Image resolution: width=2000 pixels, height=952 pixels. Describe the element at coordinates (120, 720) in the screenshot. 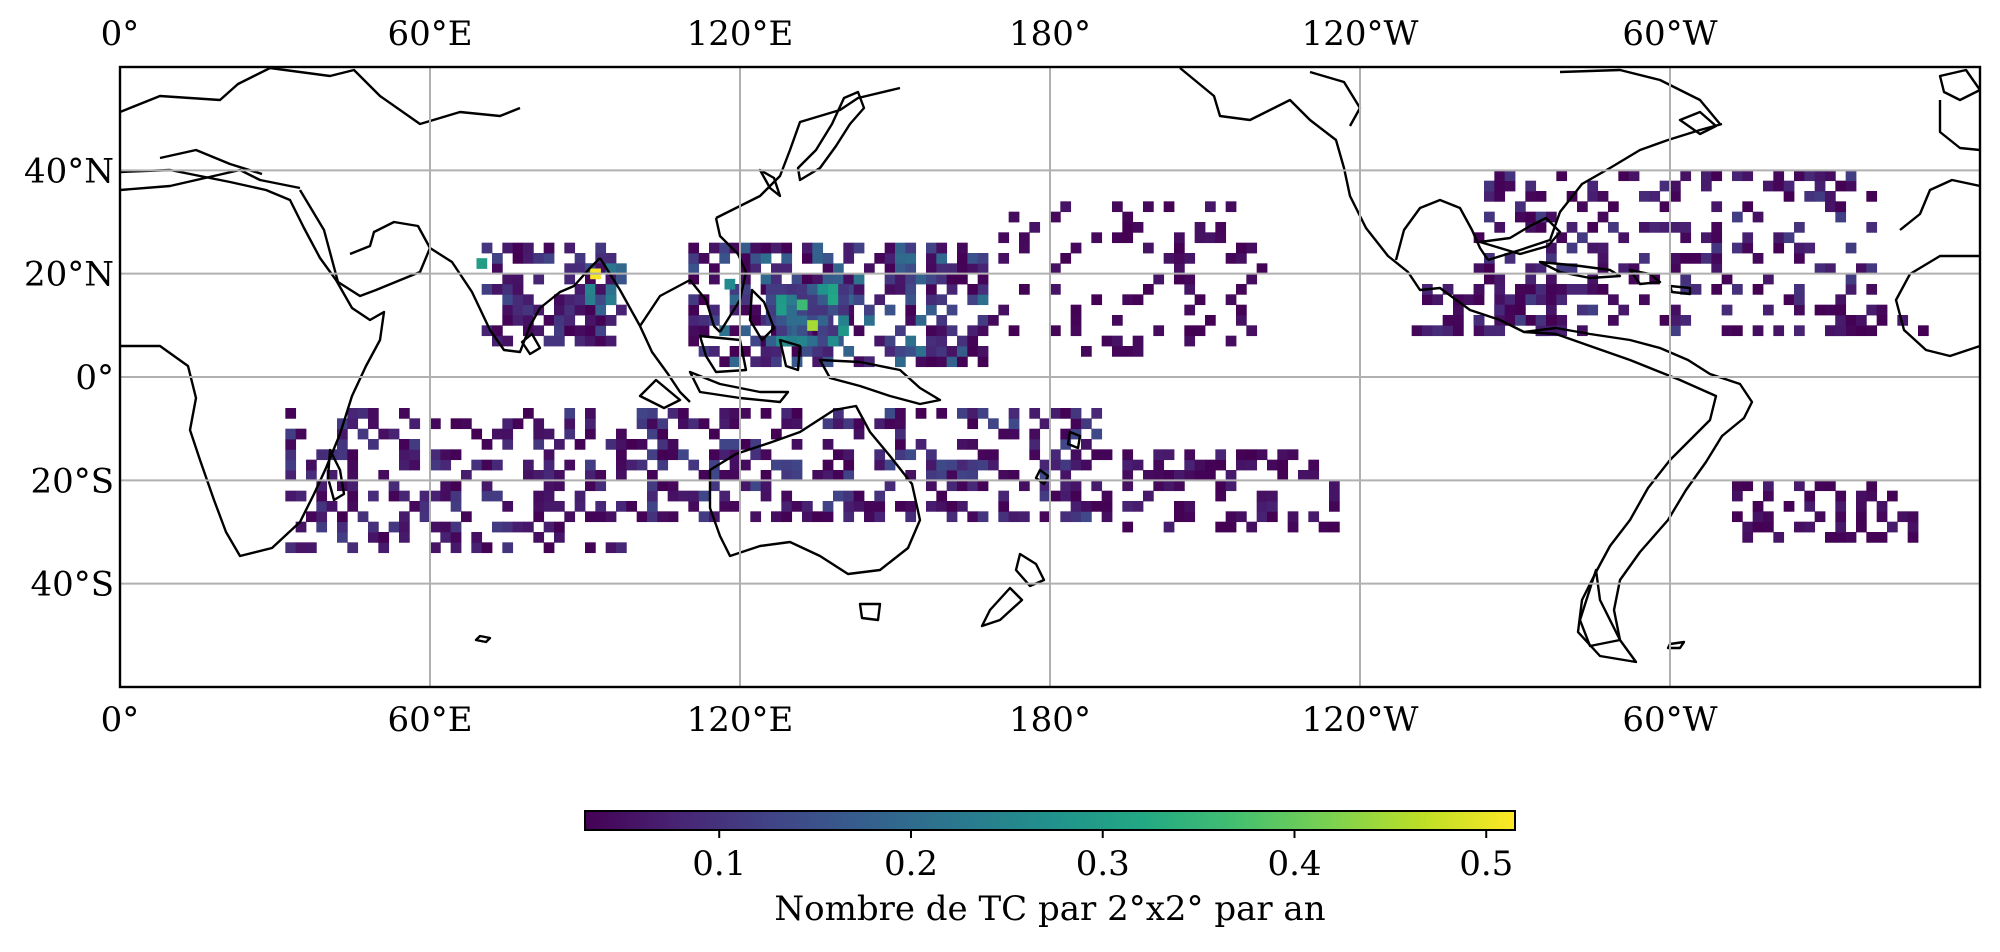

I see `x-tick-label: 0°` at that location.